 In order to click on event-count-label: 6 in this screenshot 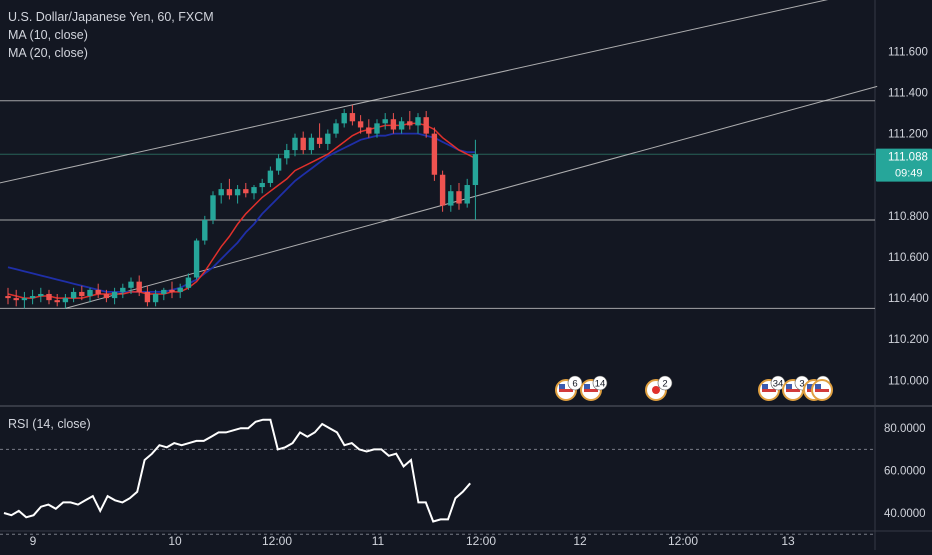, I will do `click(574, 384)`.